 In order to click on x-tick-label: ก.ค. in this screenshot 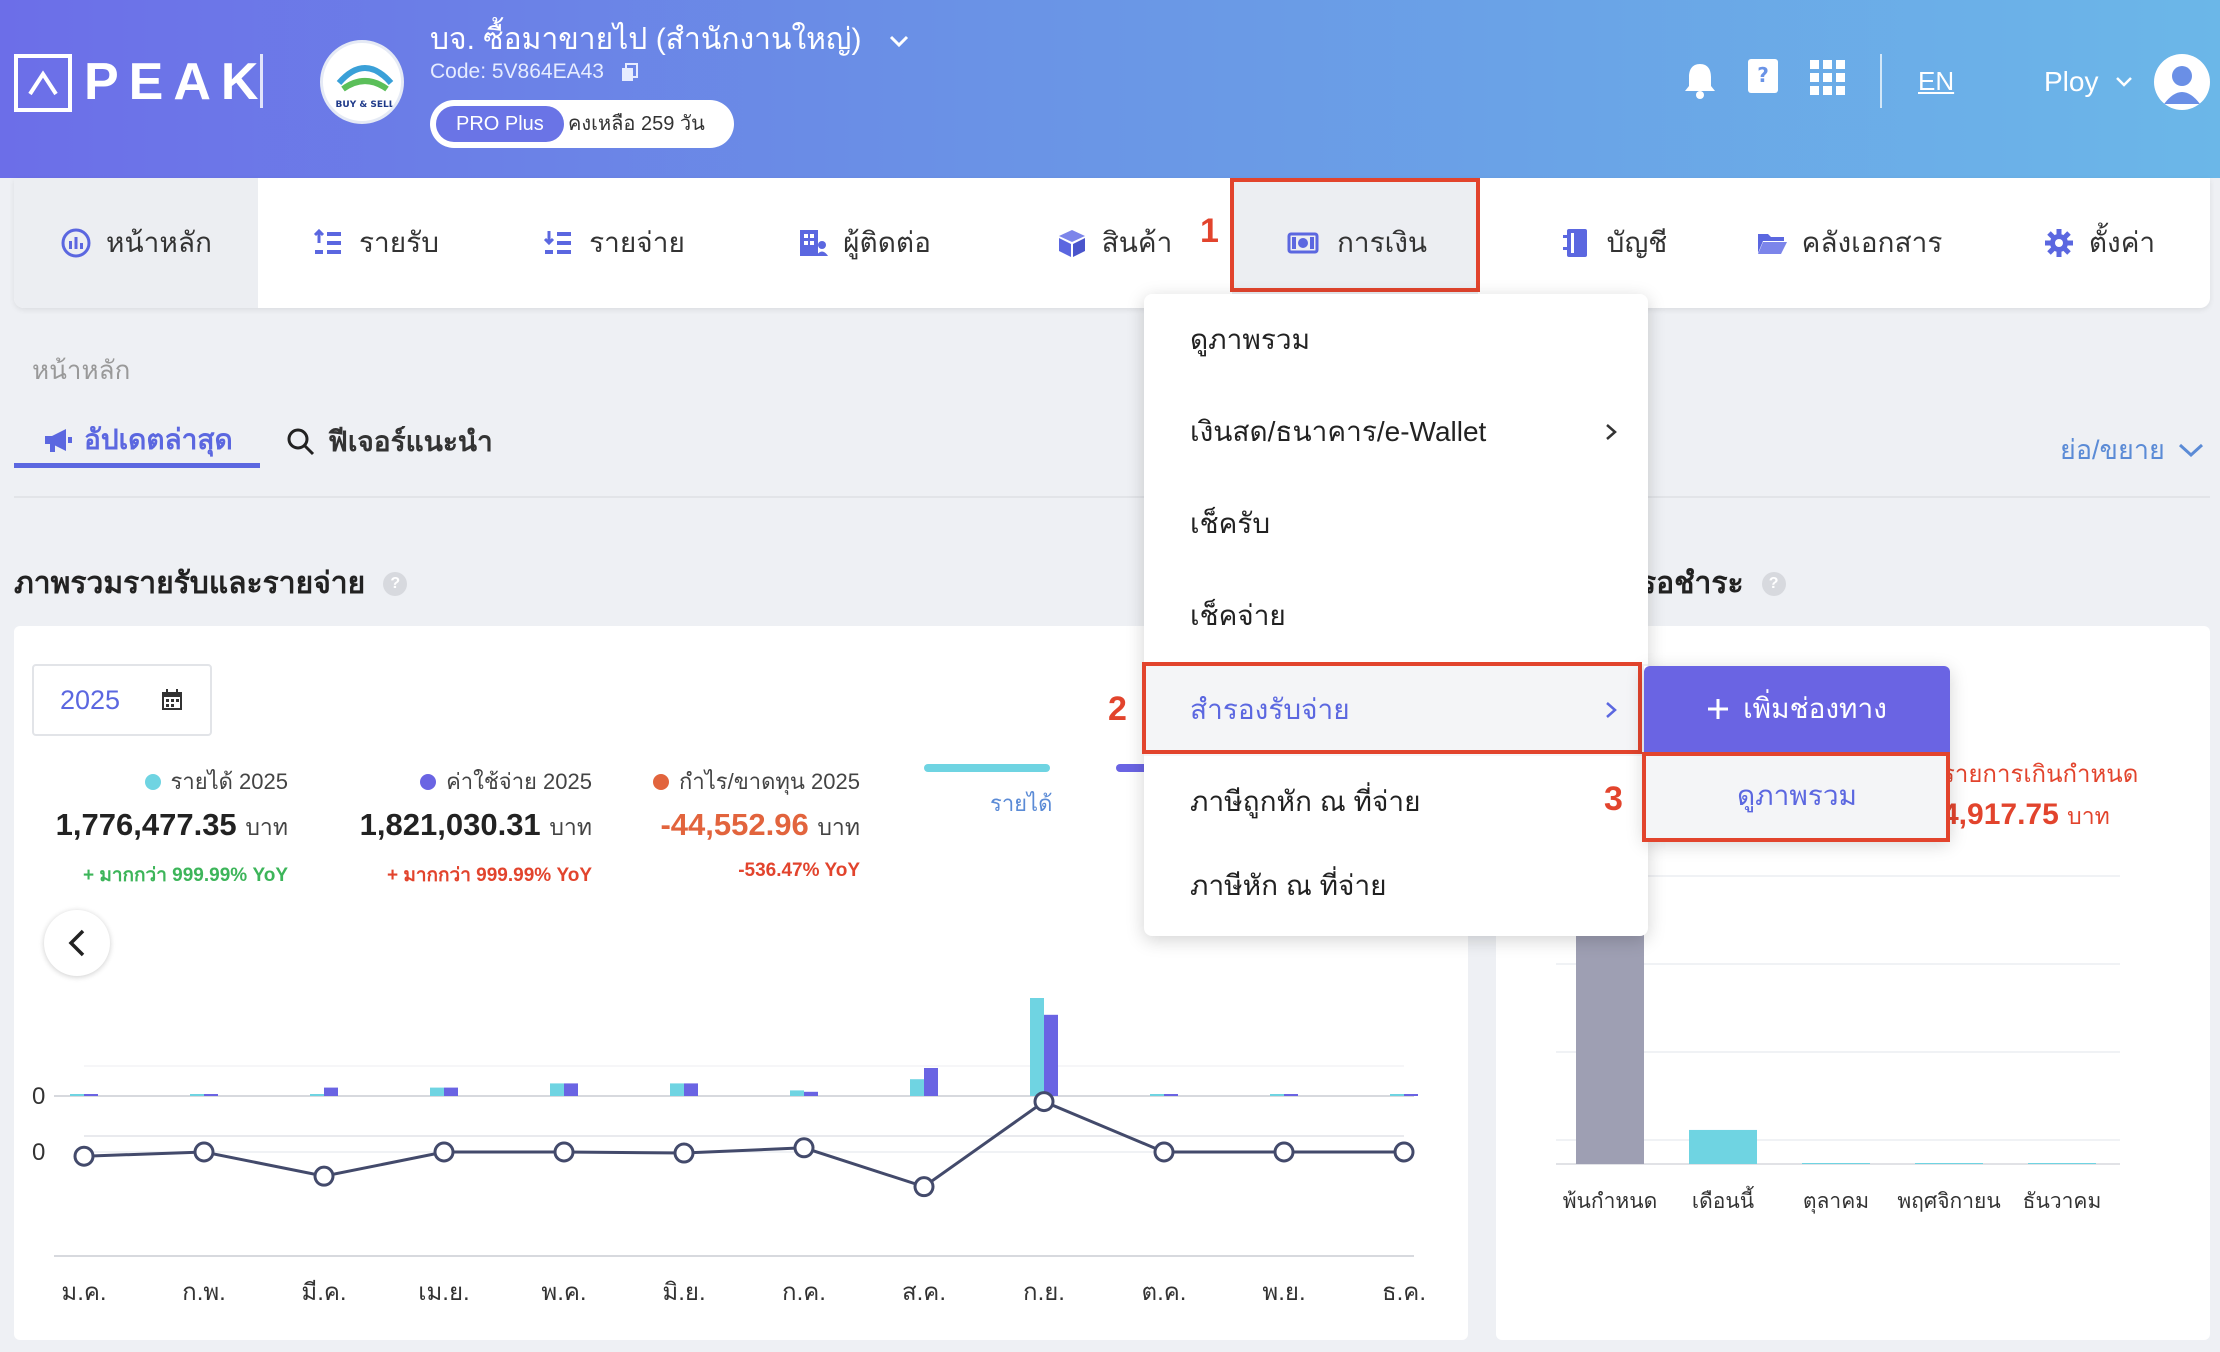, I will do `click(804, 1292)`.